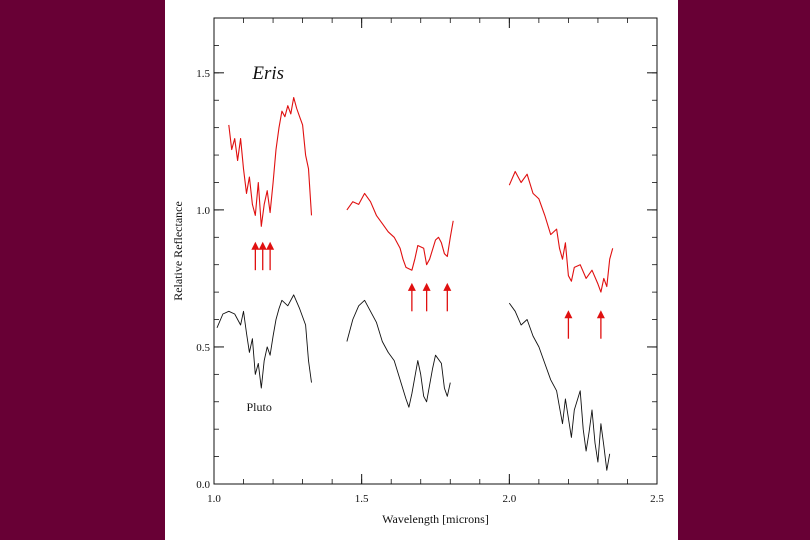 The image size is (810, 540). I want to click on y-axis-label: Relative Reflectance, so click(178, 251).